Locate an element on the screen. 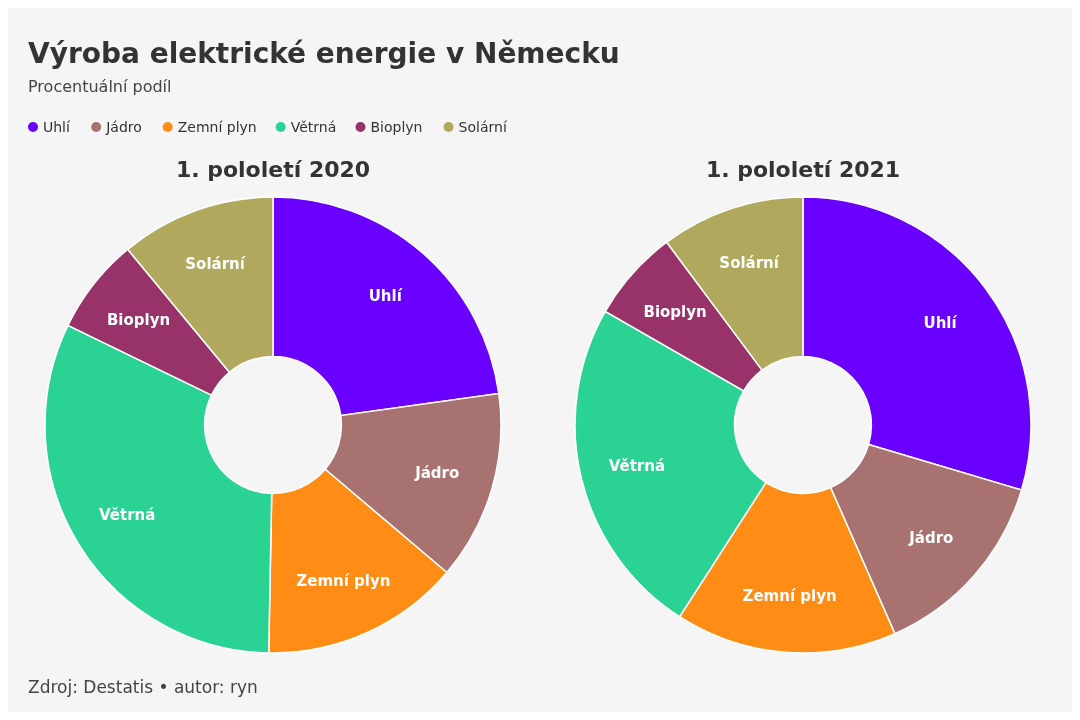  text: Zdroj: Destatis • autor: ryn is located at coordinates (143, 687).